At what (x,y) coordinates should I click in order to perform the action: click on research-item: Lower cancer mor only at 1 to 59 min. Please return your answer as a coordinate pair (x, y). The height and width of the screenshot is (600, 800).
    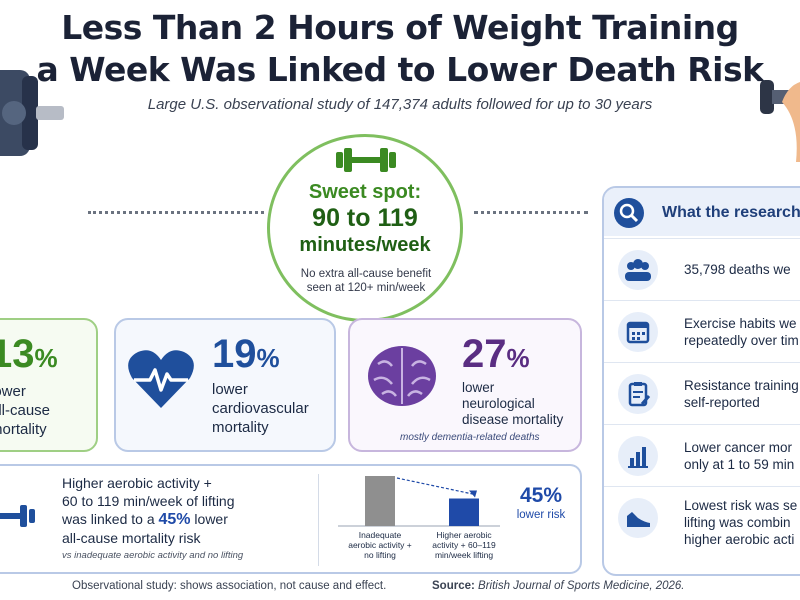
    Looking at the image, I should click on (702, 455).